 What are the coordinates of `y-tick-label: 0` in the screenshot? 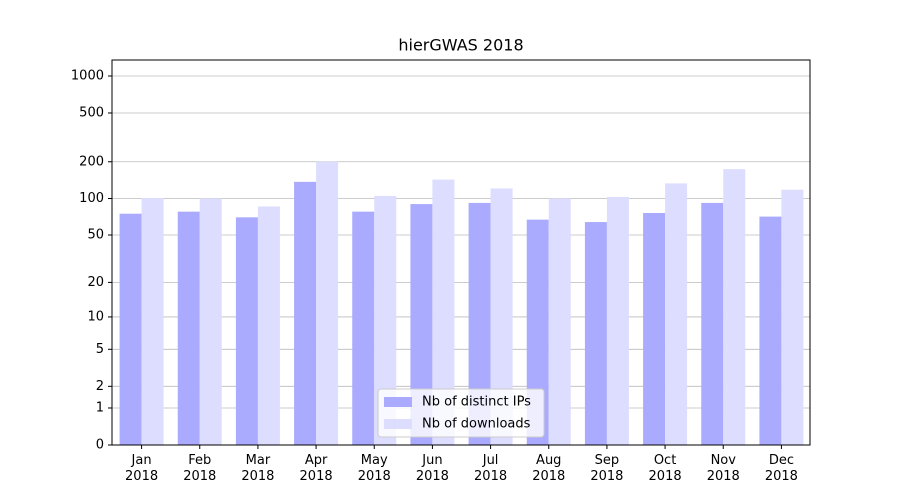 It's located at (100, 445).